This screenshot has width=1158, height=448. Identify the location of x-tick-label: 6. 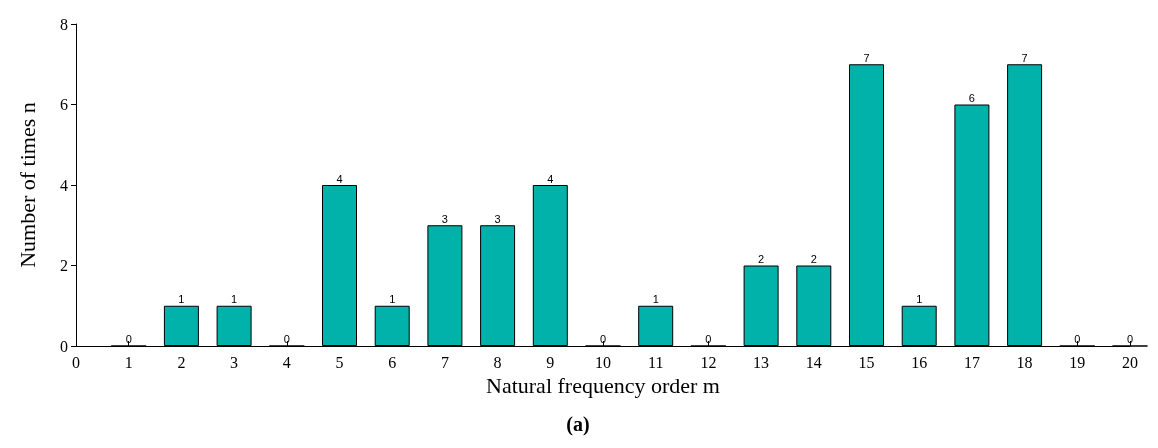
(392, 362).